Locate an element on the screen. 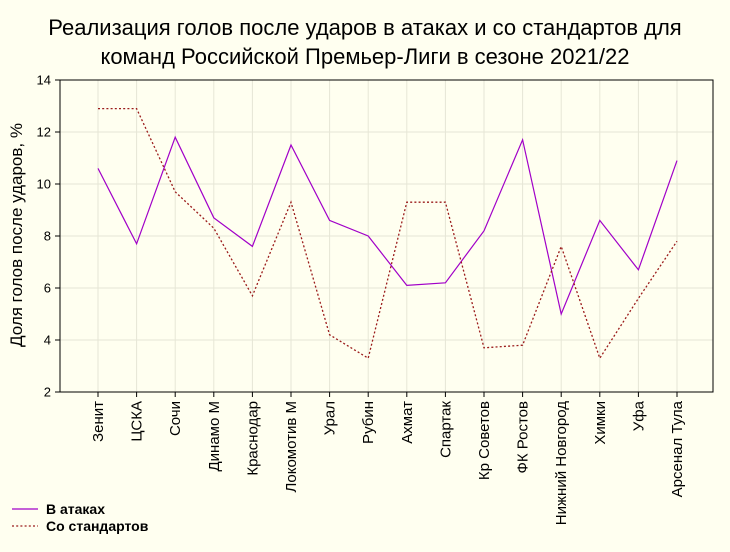  x-tick-label: Сочи is located at coordinates (175, 418).